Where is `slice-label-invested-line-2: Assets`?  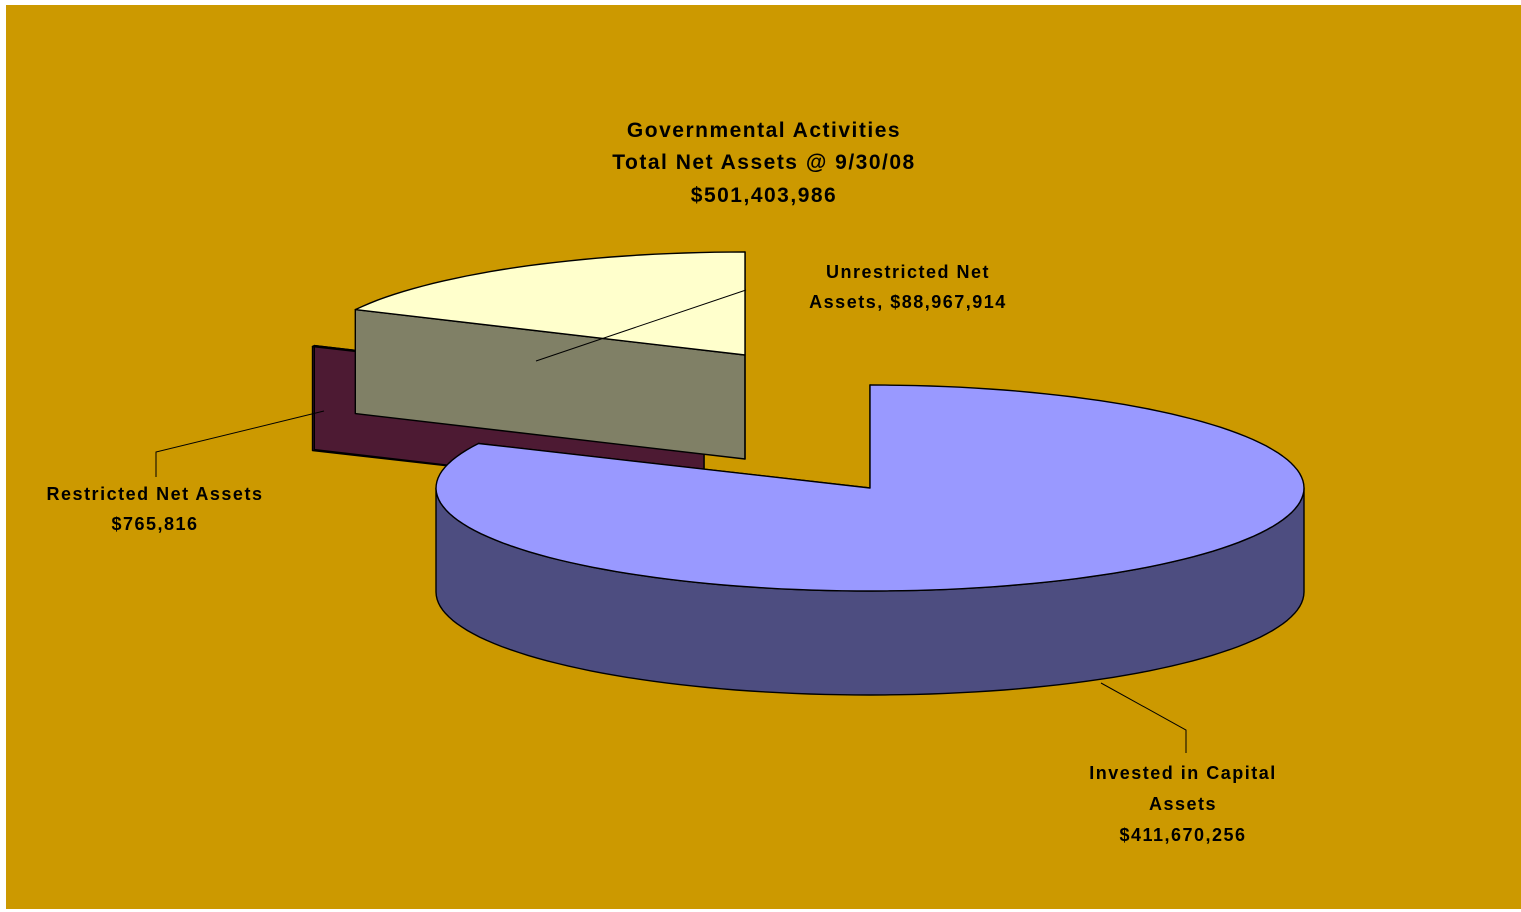
slice-label-invested-line-2: Assets is located at coordinates (1183, 804).